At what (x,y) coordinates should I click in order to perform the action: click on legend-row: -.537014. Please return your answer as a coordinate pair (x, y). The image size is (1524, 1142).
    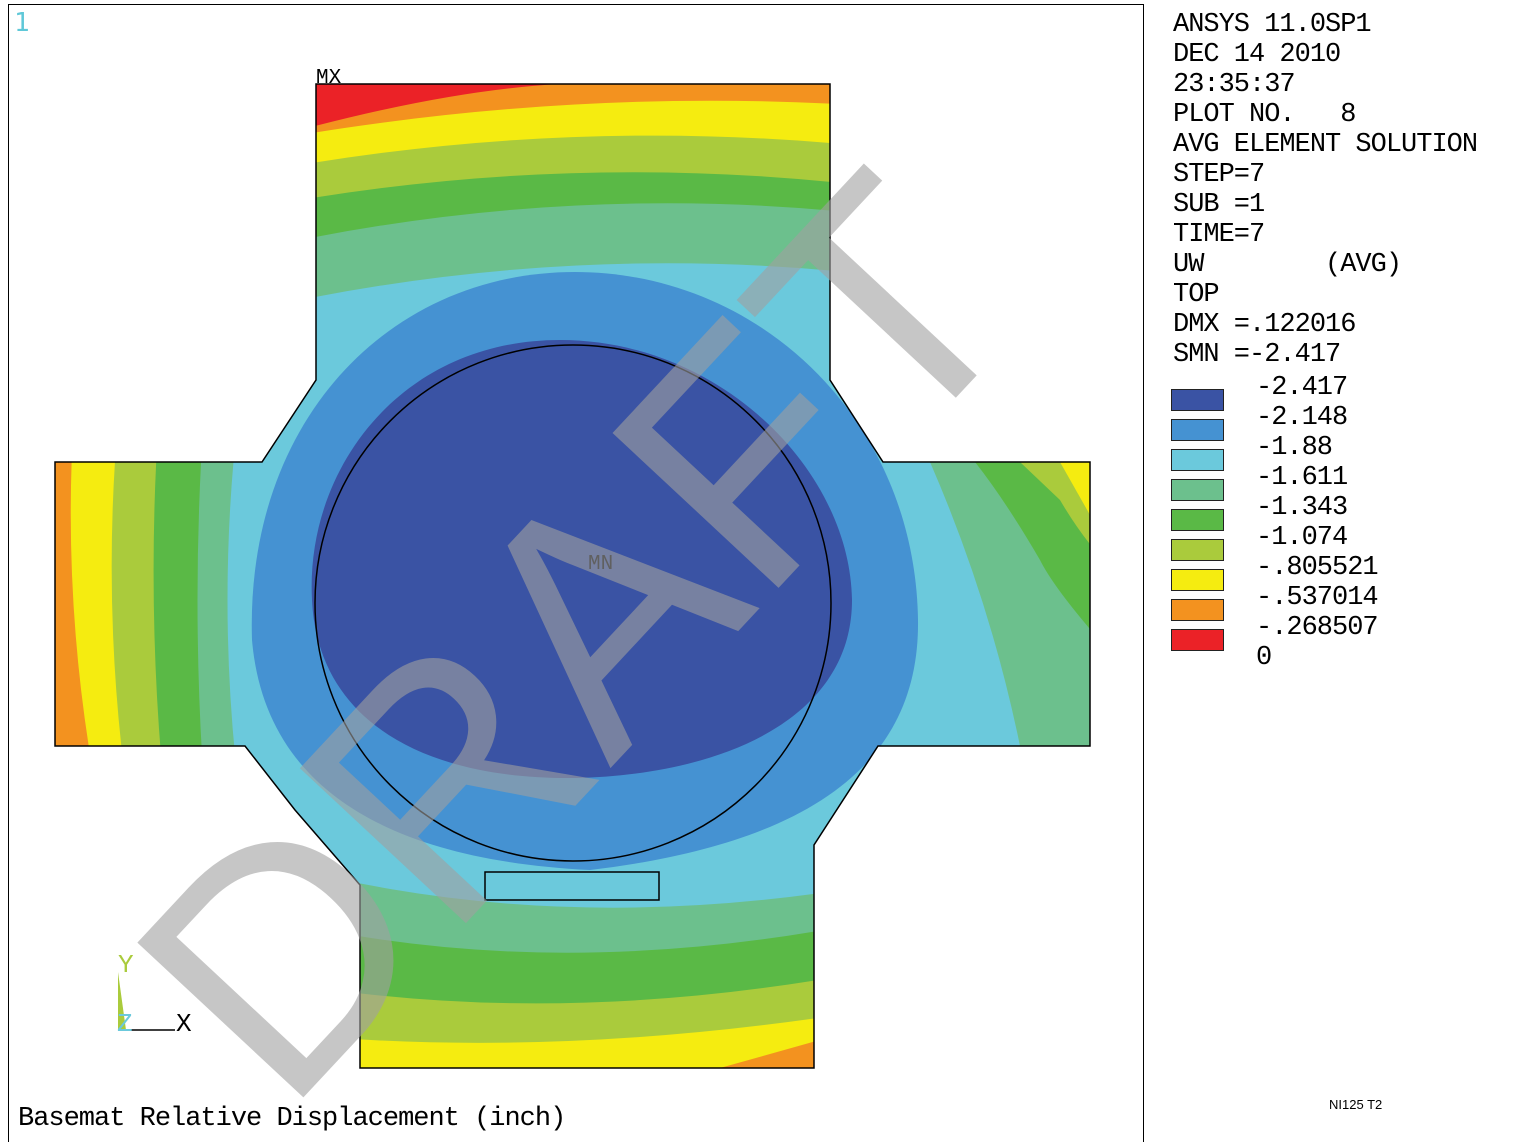
    Looking at the image, I should click on (1340, 604).